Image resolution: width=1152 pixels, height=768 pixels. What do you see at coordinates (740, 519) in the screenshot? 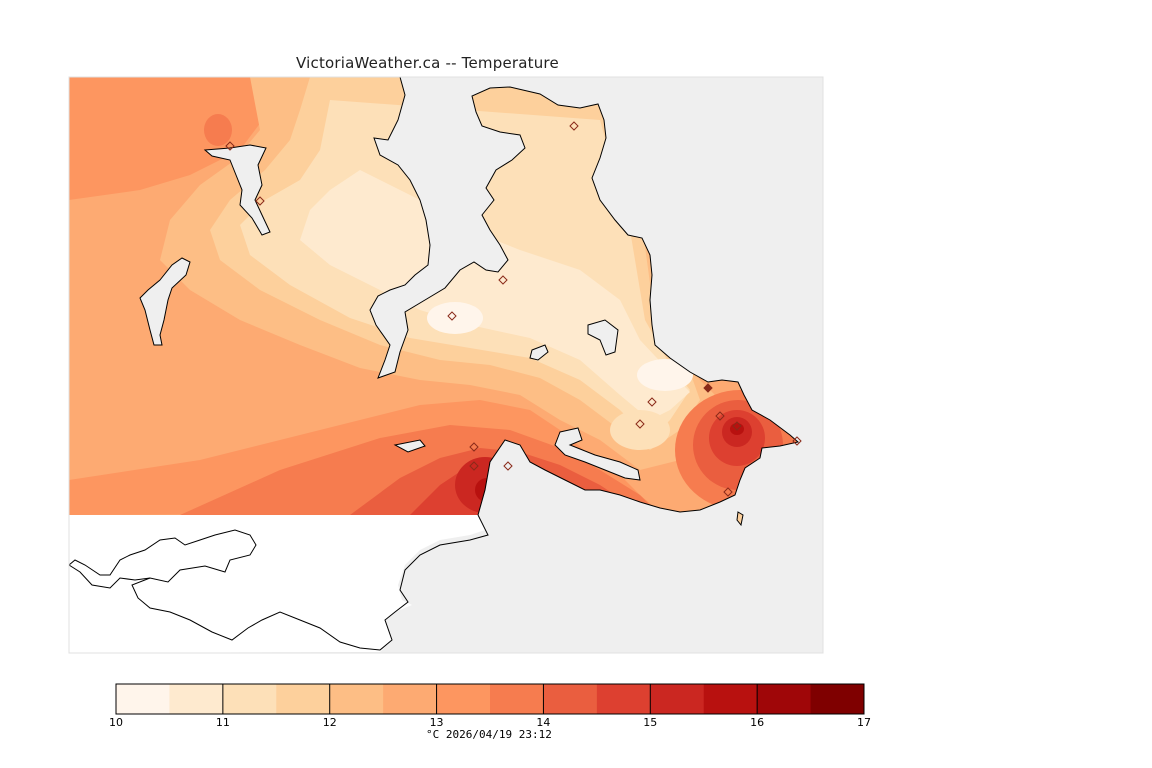
I see `islet` at bounding box center [740, 519].